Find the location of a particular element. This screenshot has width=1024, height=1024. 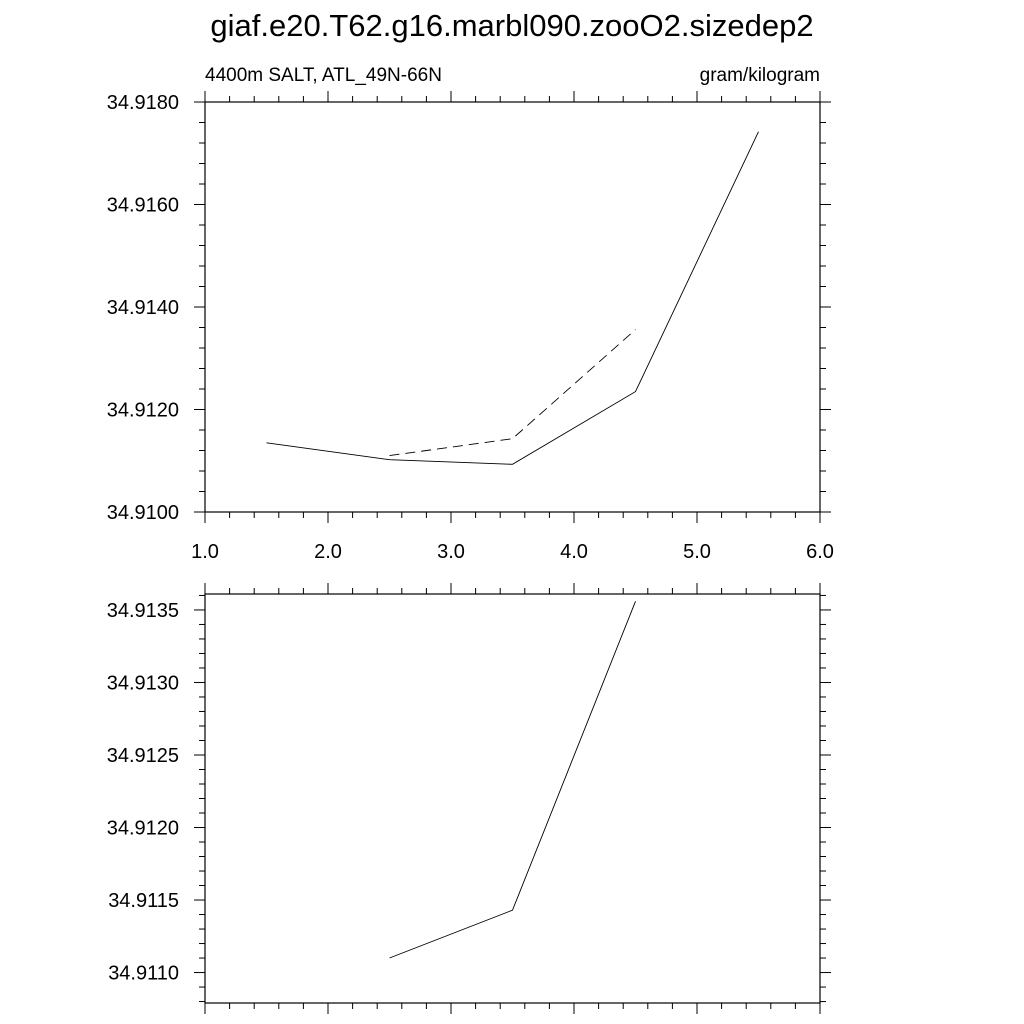

y-tick-label: 34.9115 is located at coordinates (143, 901).